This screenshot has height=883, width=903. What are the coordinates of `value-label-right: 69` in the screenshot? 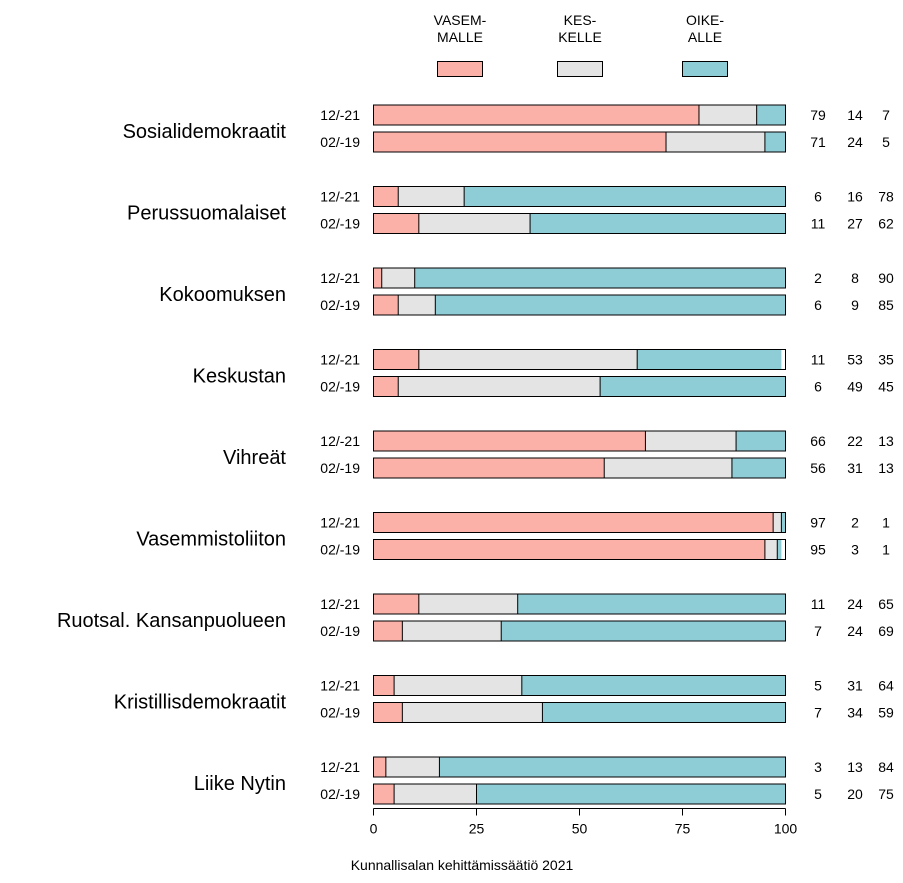 It's located at (886, 631).